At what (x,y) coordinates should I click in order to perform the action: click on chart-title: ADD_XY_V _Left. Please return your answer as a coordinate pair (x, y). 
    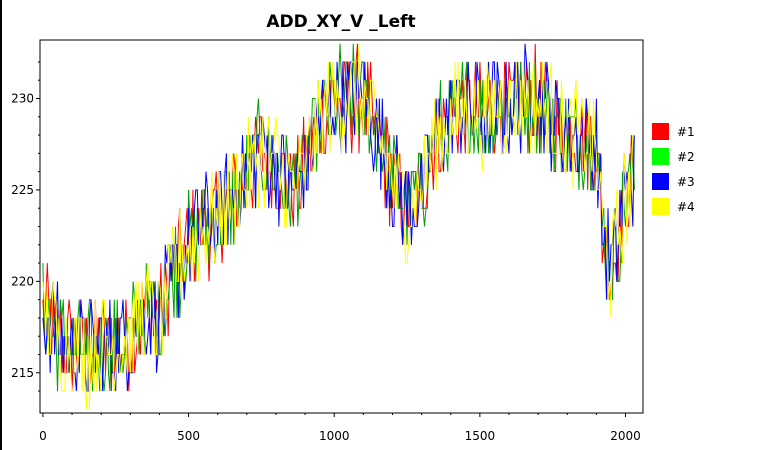
    Looking at the image, I should click on (341, 22).